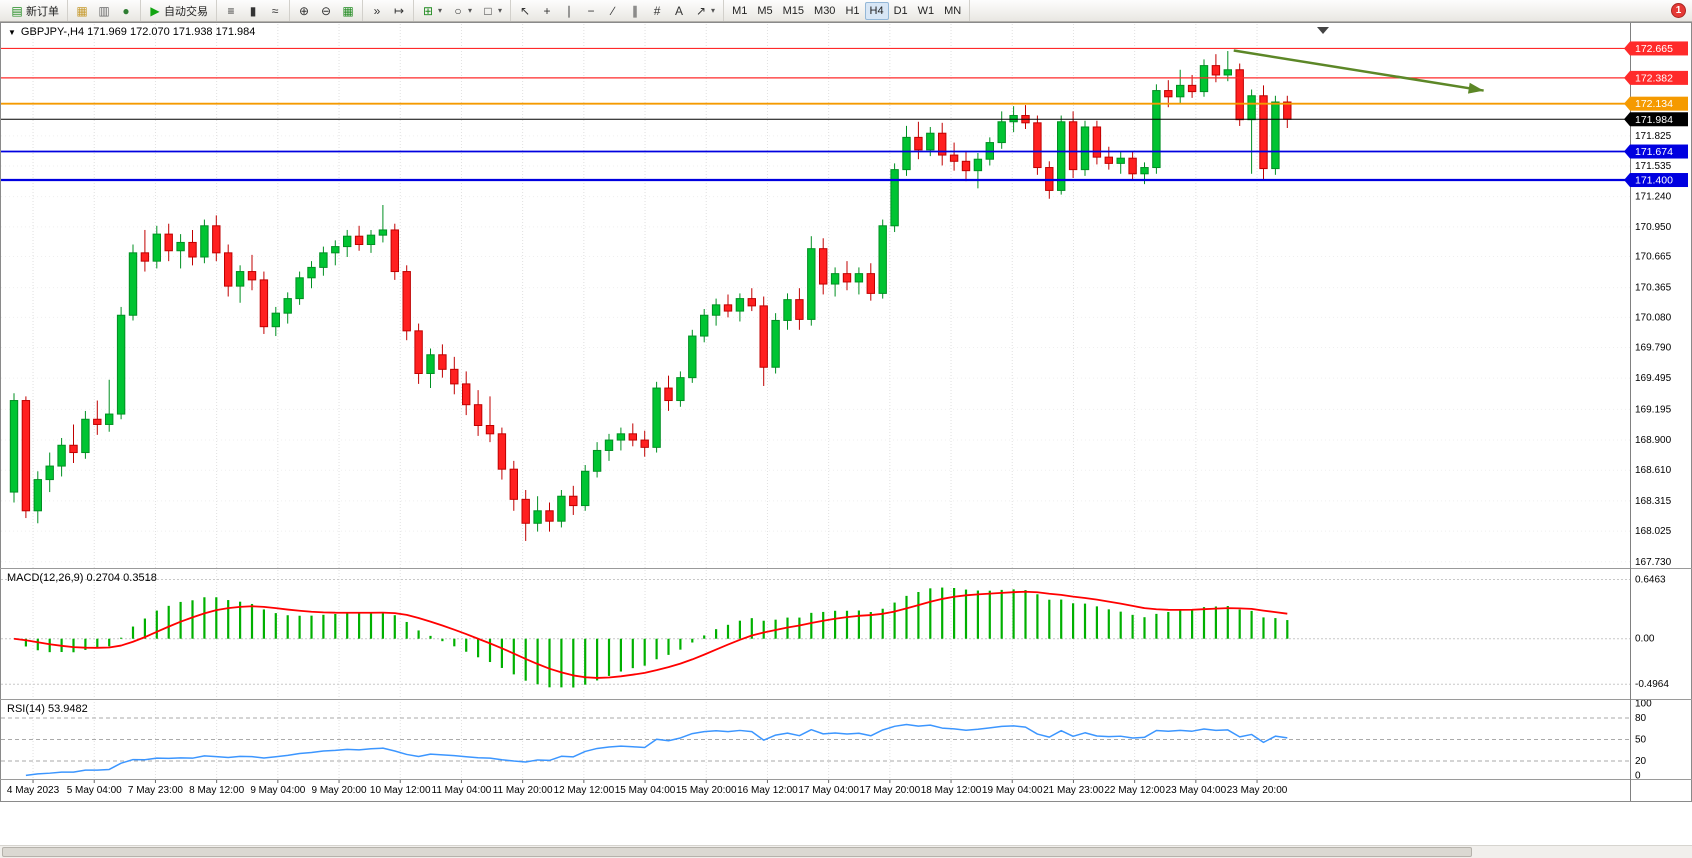  I want to click on indicators-button: ⊞ ▾, so click(432, 11).